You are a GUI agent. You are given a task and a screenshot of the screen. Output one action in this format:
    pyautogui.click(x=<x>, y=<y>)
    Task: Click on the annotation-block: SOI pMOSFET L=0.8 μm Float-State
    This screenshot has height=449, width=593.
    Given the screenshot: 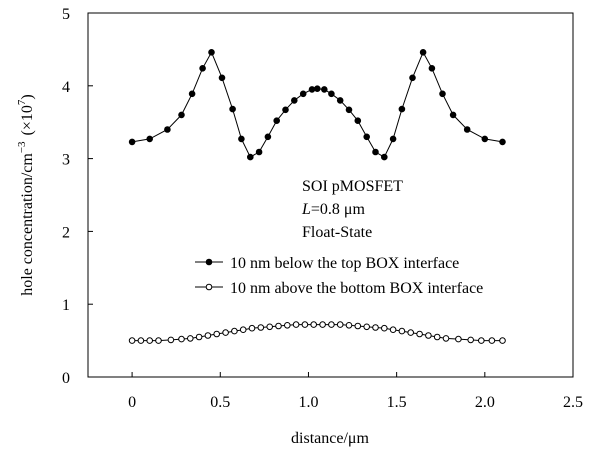 What is the action you would take?
    pyautogui.click(x=352, y=209)
    